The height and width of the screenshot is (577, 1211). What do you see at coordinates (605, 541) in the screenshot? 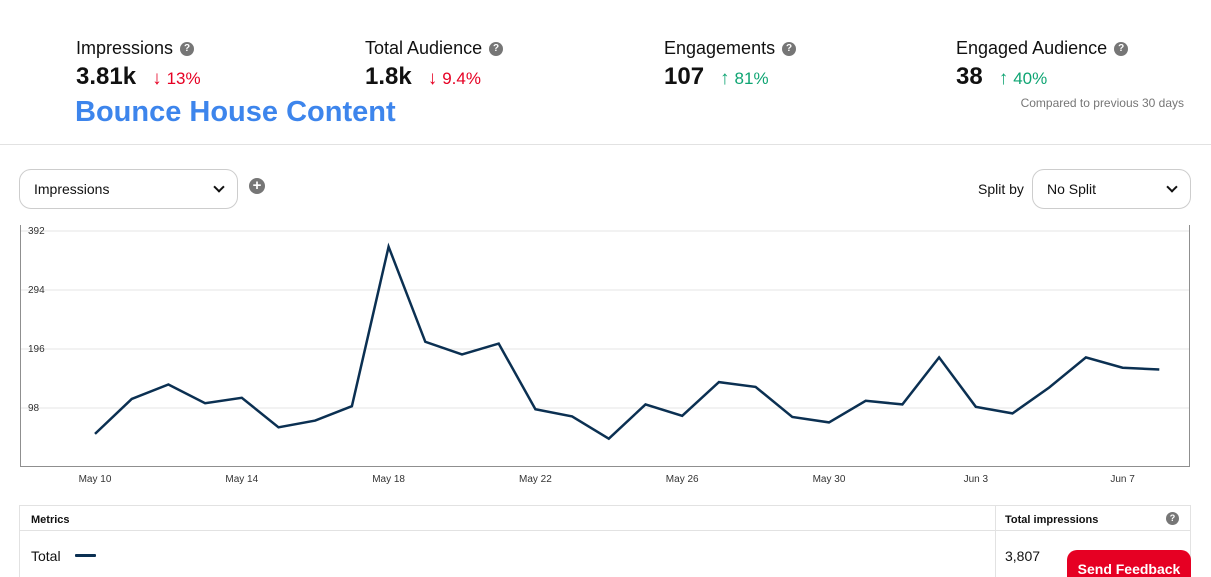
I see `metrics-table: Metrics Total impressions ? Total 3,807` at bounding box center [605, 541].